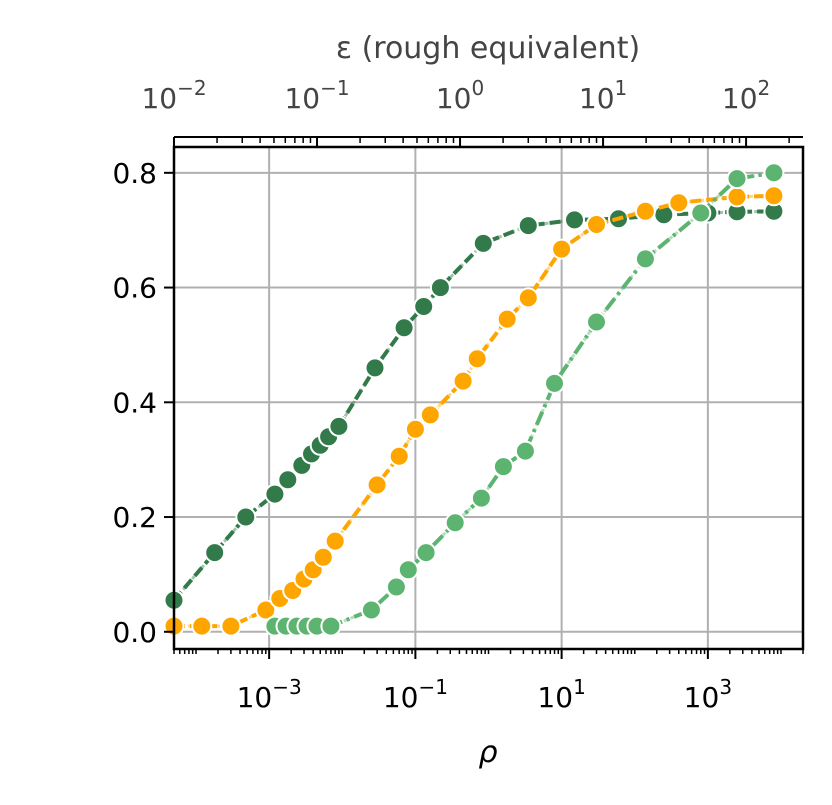 Image resolution: width=832 pixels, height=805 pixels. What do you see at coordinates (269, 694) in the screenshot?
I see `x-tick-label: 10⁻³` at bounding box center [269, 694].